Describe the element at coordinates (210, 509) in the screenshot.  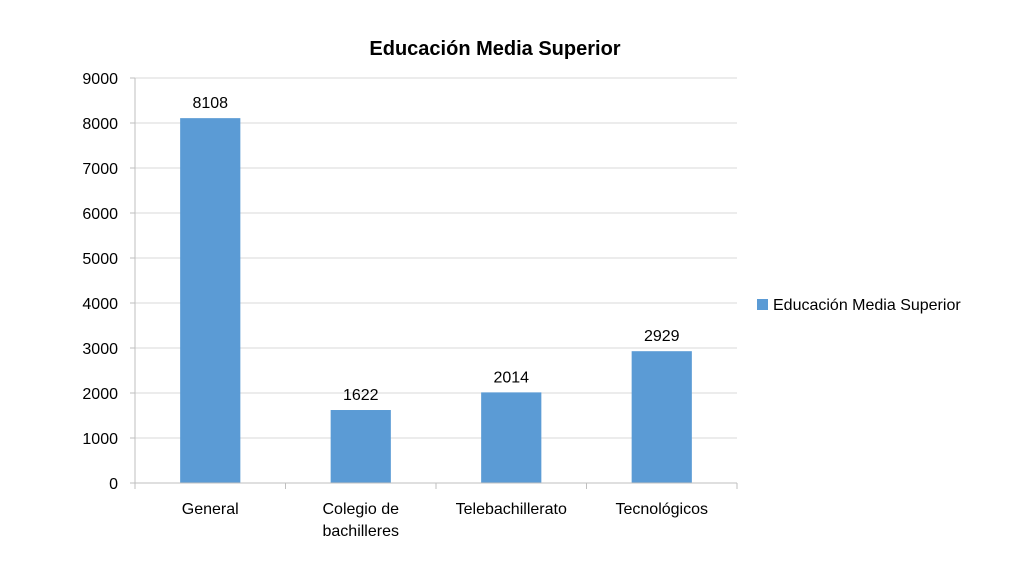
I see `x-tick-label: General` at that location.